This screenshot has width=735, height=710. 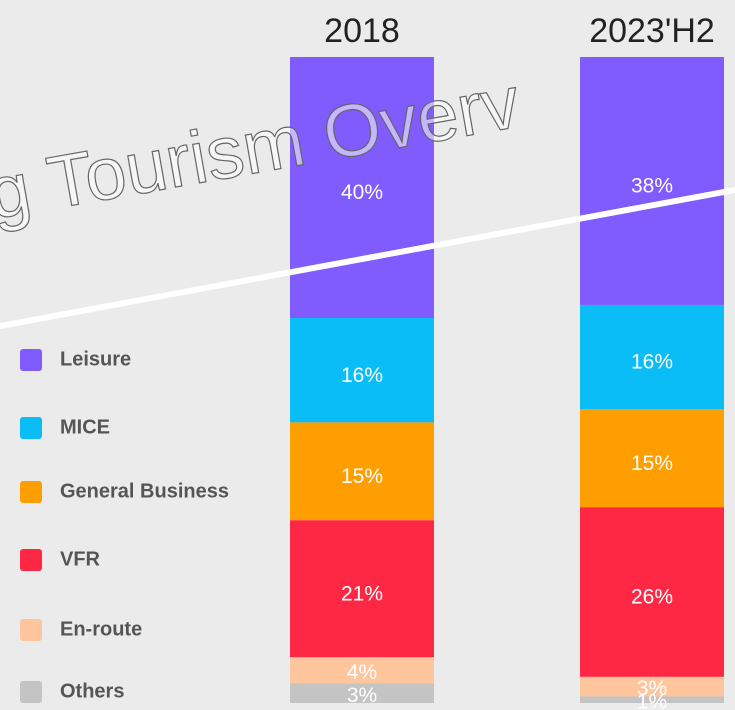 I want to click on legend-label: General Business, so click(x=144, y=491).